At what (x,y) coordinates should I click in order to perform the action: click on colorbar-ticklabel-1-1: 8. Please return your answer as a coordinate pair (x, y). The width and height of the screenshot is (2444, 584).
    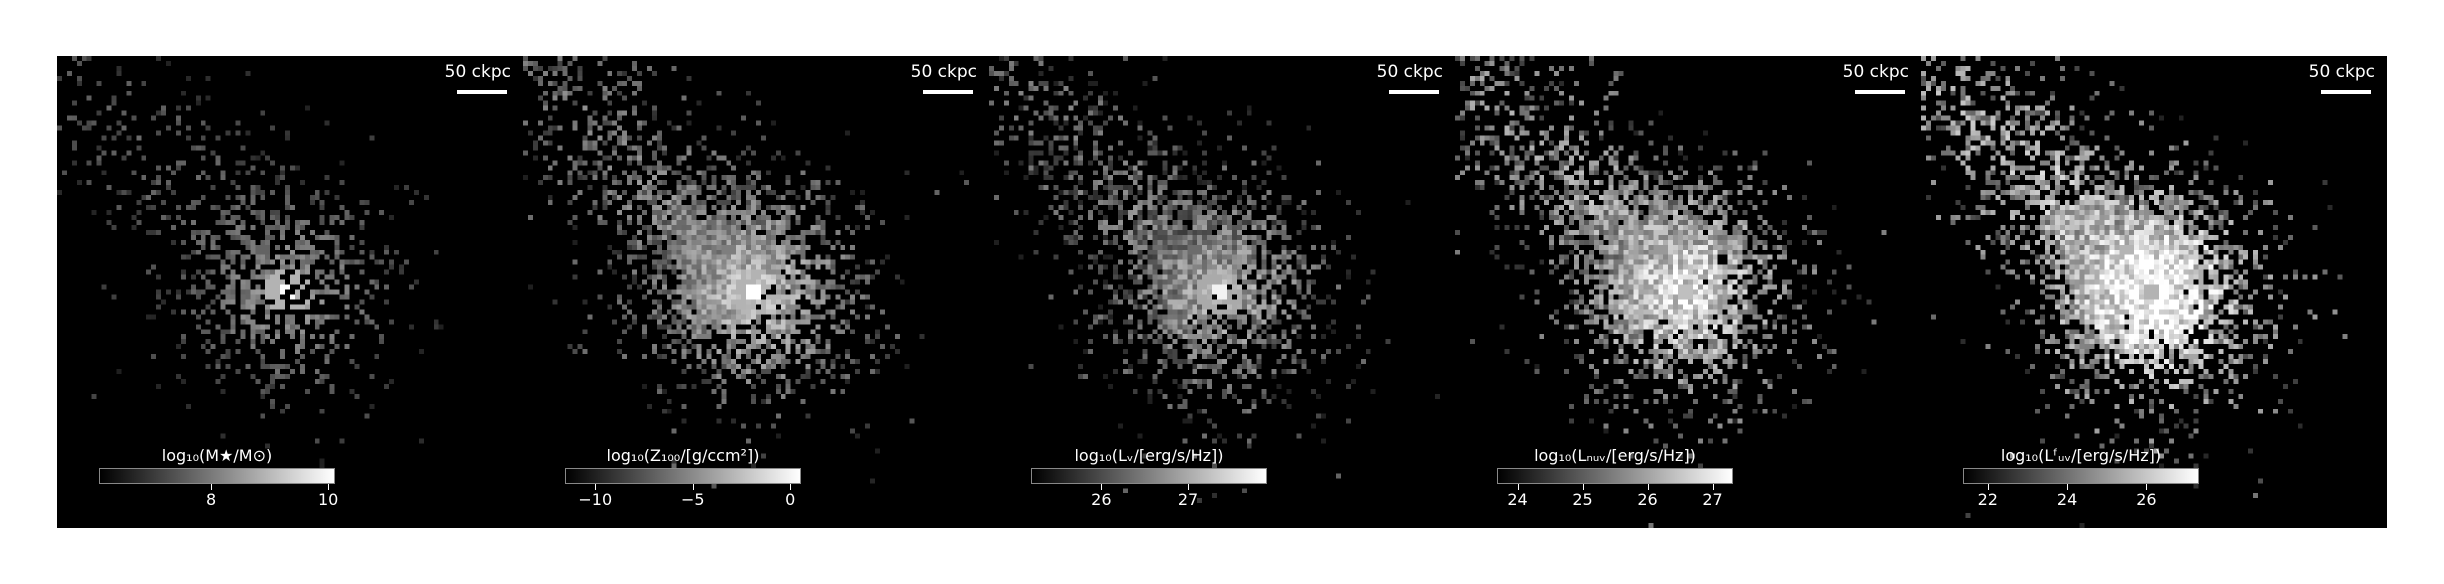
    Looking at the image, I should click on (211, 499).